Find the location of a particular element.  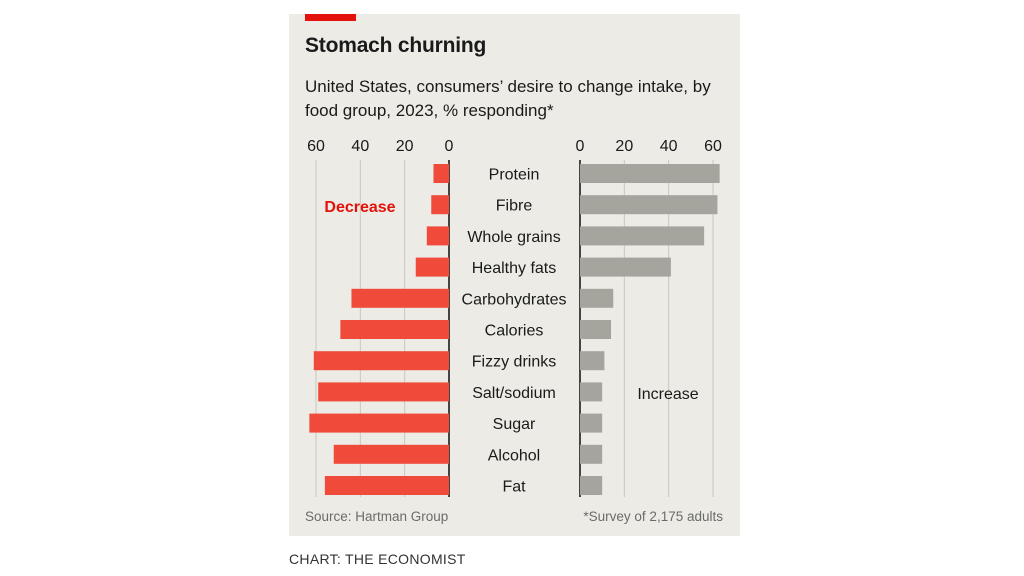

tick-label-right: 40 is located at coordinates (669, 146).